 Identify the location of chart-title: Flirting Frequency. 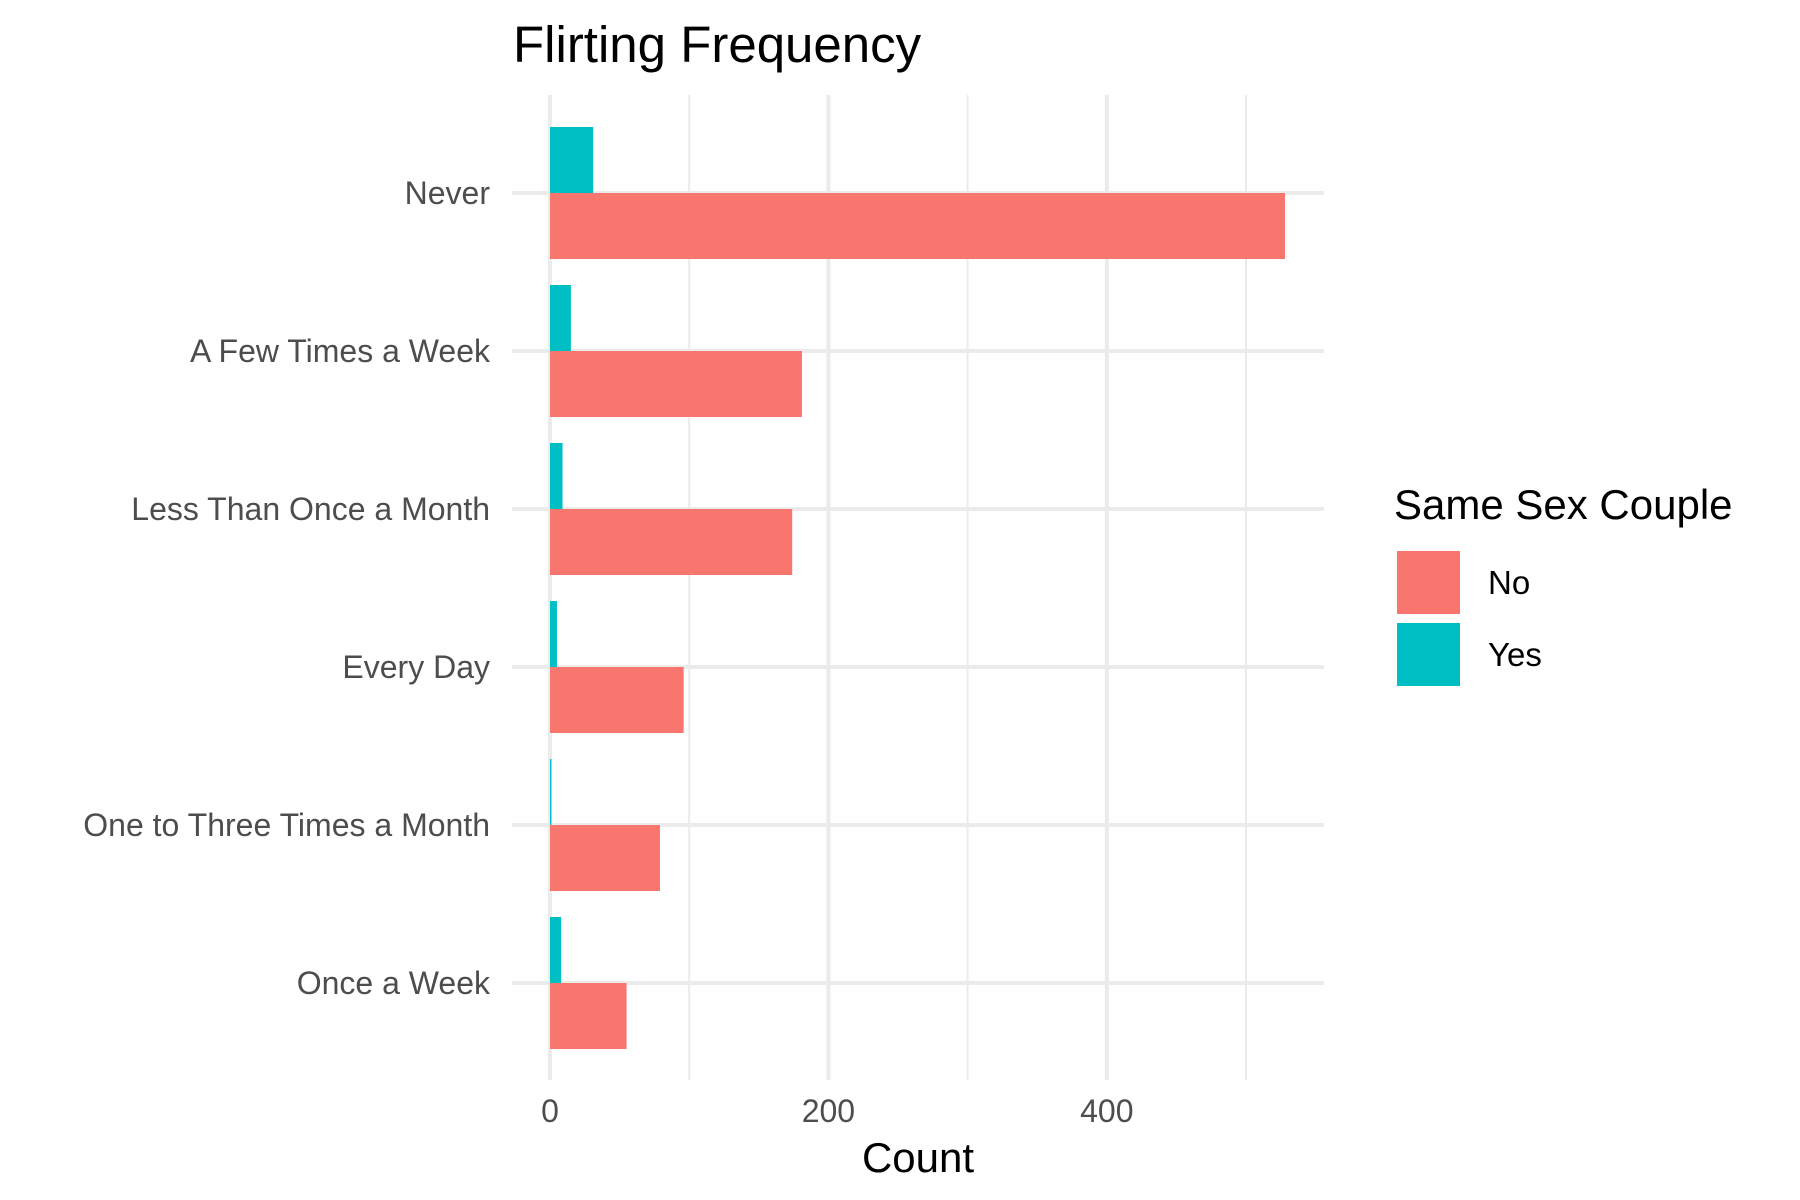
(717, 44).